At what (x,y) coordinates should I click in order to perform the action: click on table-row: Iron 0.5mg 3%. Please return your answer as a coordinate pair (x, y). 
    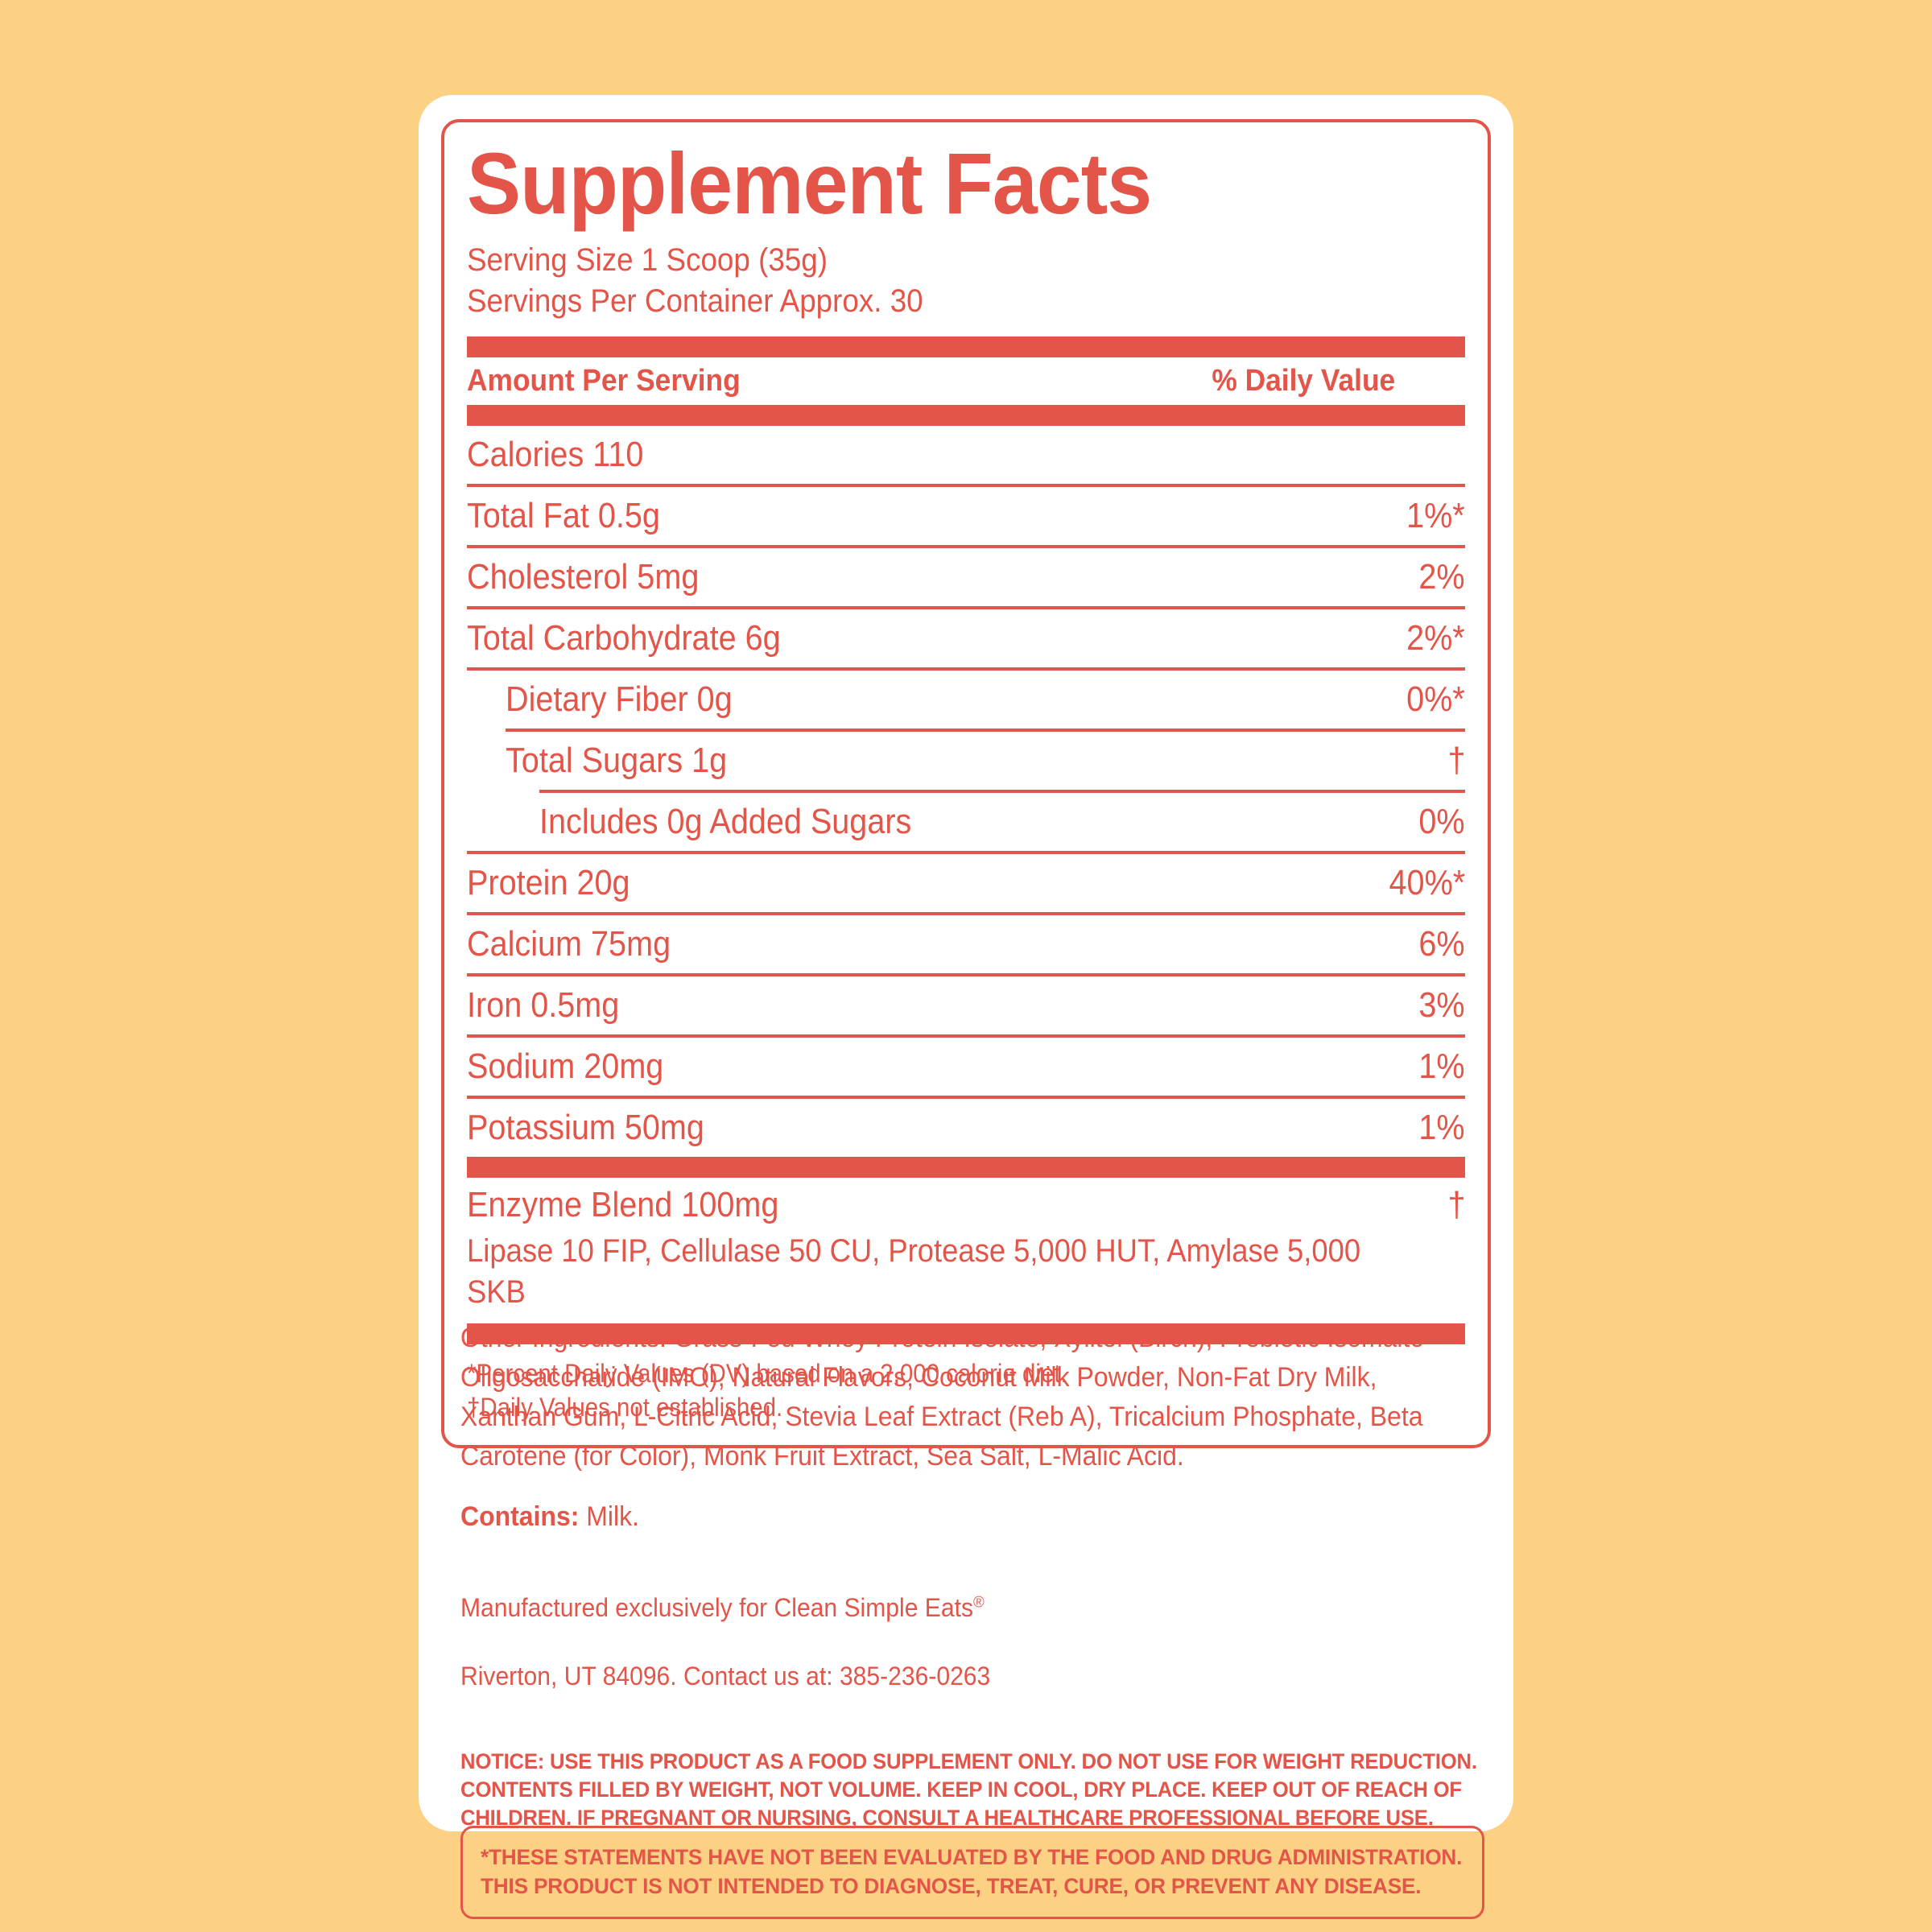
    Looking at the image, I should click on (966, 1005).